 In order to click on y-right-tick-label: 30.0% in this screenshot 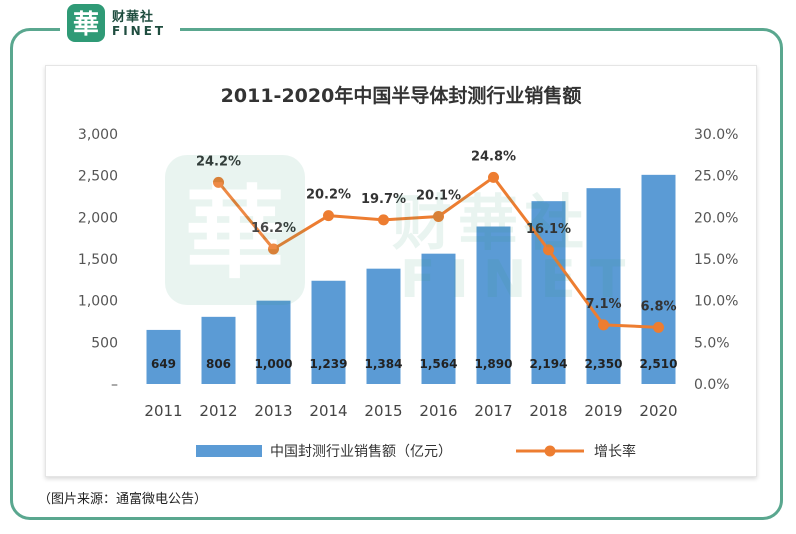, I will do `click(716, 135)`.